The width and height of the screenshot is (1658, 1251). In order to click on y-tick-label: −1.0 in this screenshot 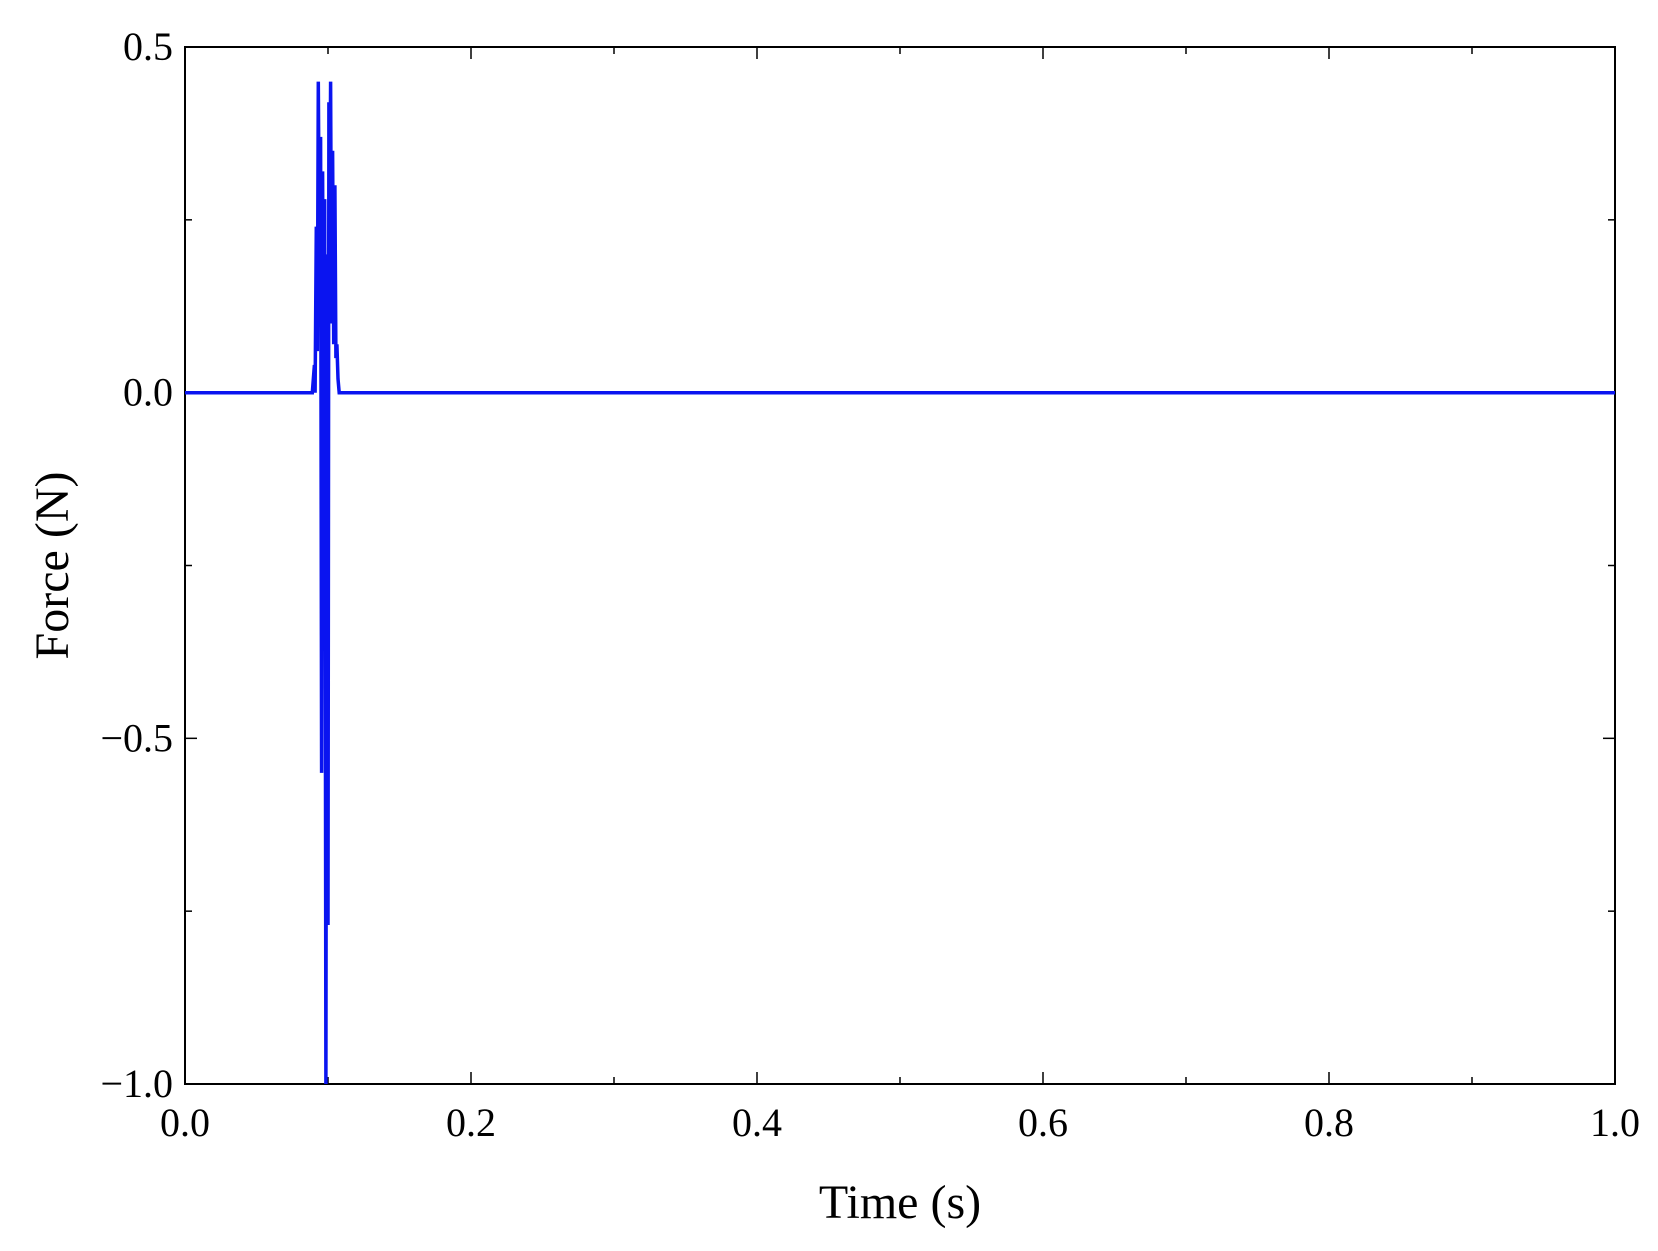, I will do `click(136, 1083)`.